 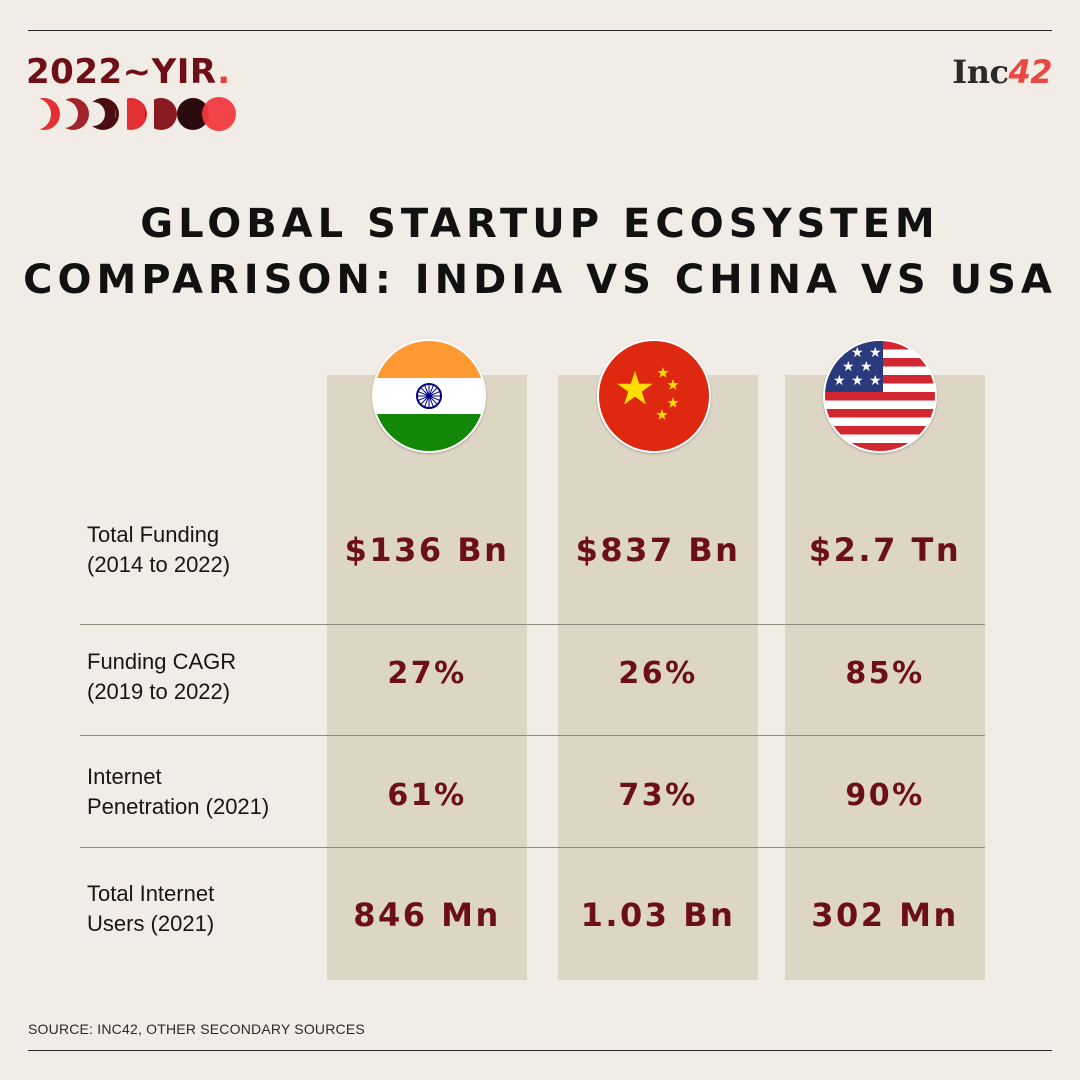 I want to click on china-funding-cagr: 26%, so click(x=658, y=673).